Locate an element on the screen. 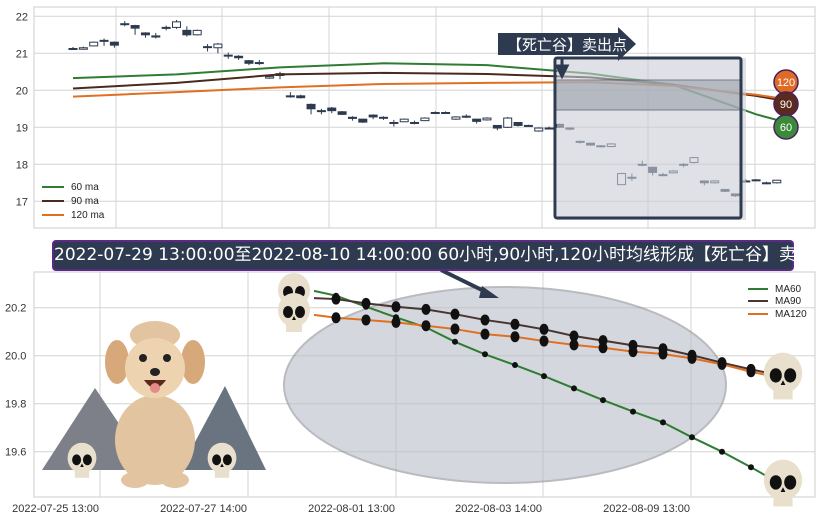 This screenshot has height=520, width=822. death-valley-box is located at coordinates (648, 138).